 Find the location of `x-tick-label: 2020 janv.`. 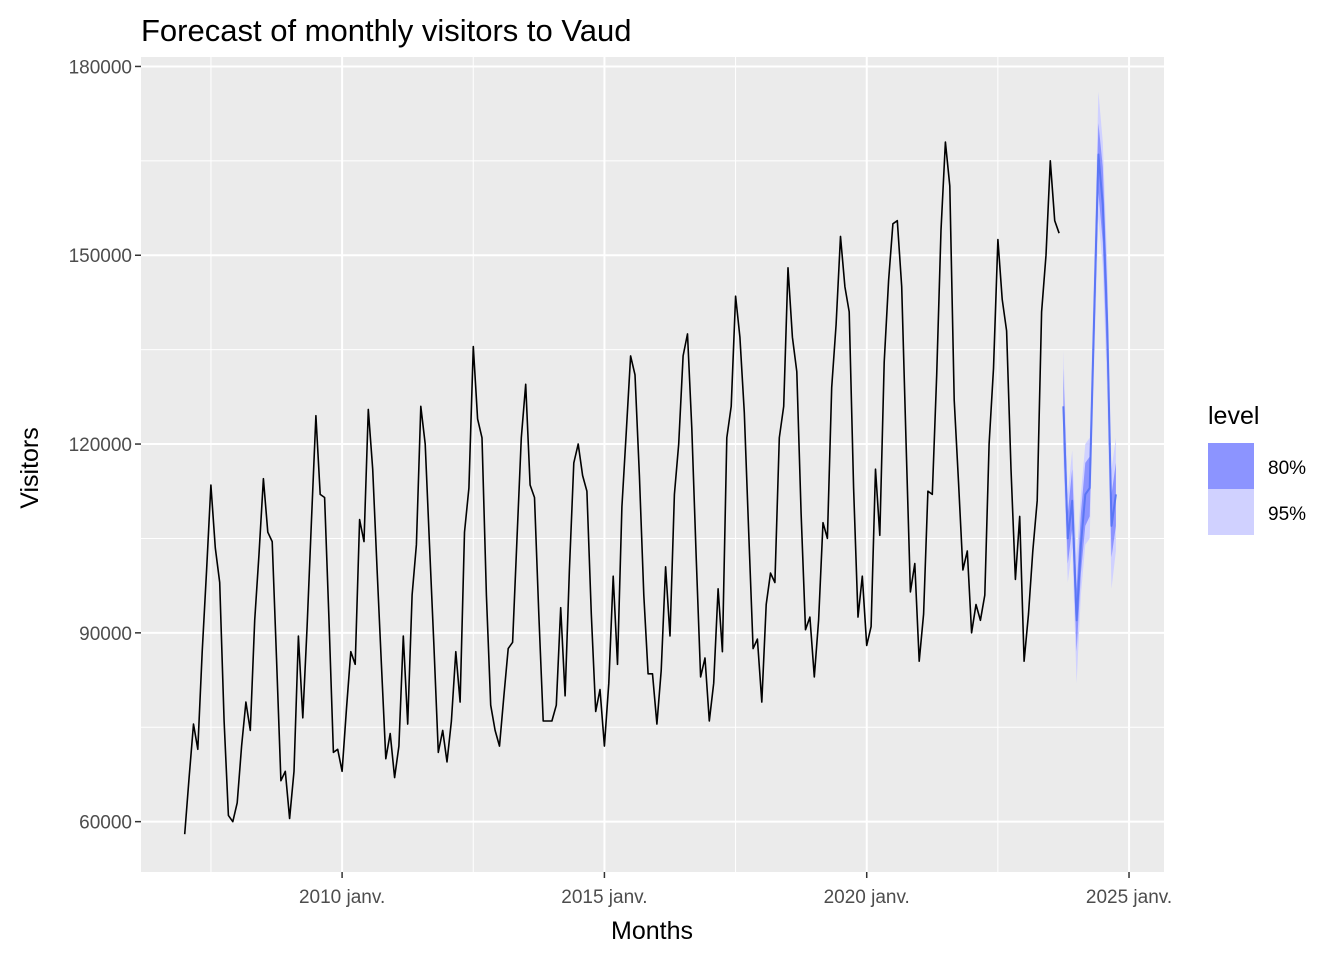

x-tick-label: 2020 janv. is located at coordinates (867, 897).